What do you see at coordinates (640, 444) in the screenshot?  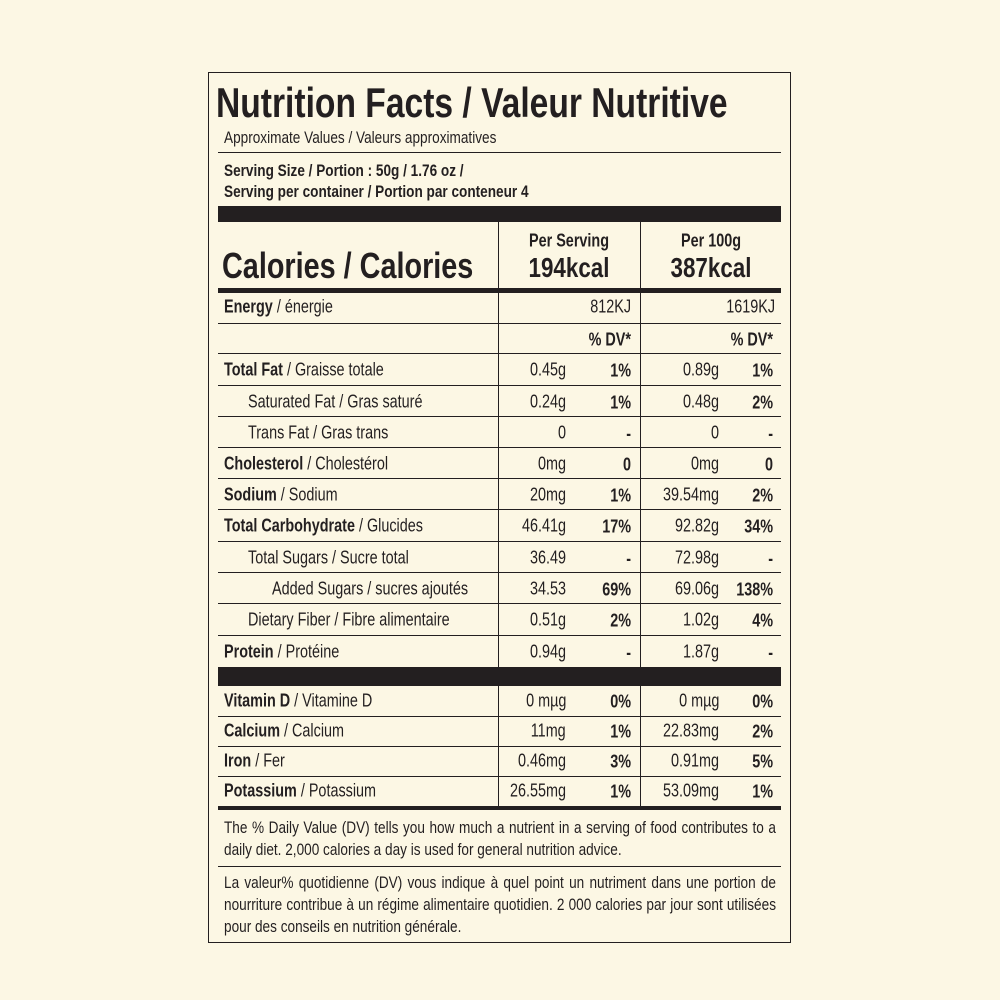 I see `column-rule` at bounding box center [640, 444].